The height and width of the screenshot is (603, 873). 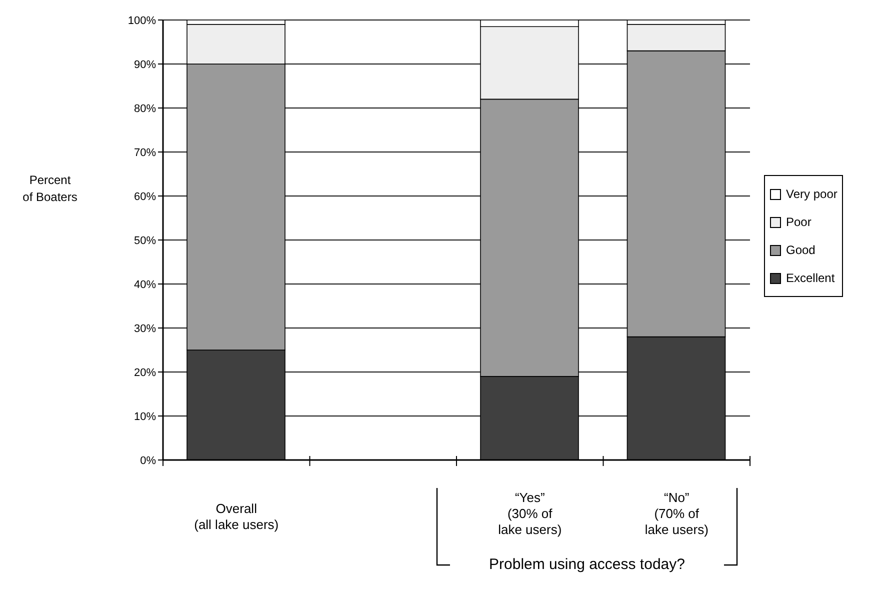 I want to click on y-tick-label: 30%, so click(x=145, y=328).